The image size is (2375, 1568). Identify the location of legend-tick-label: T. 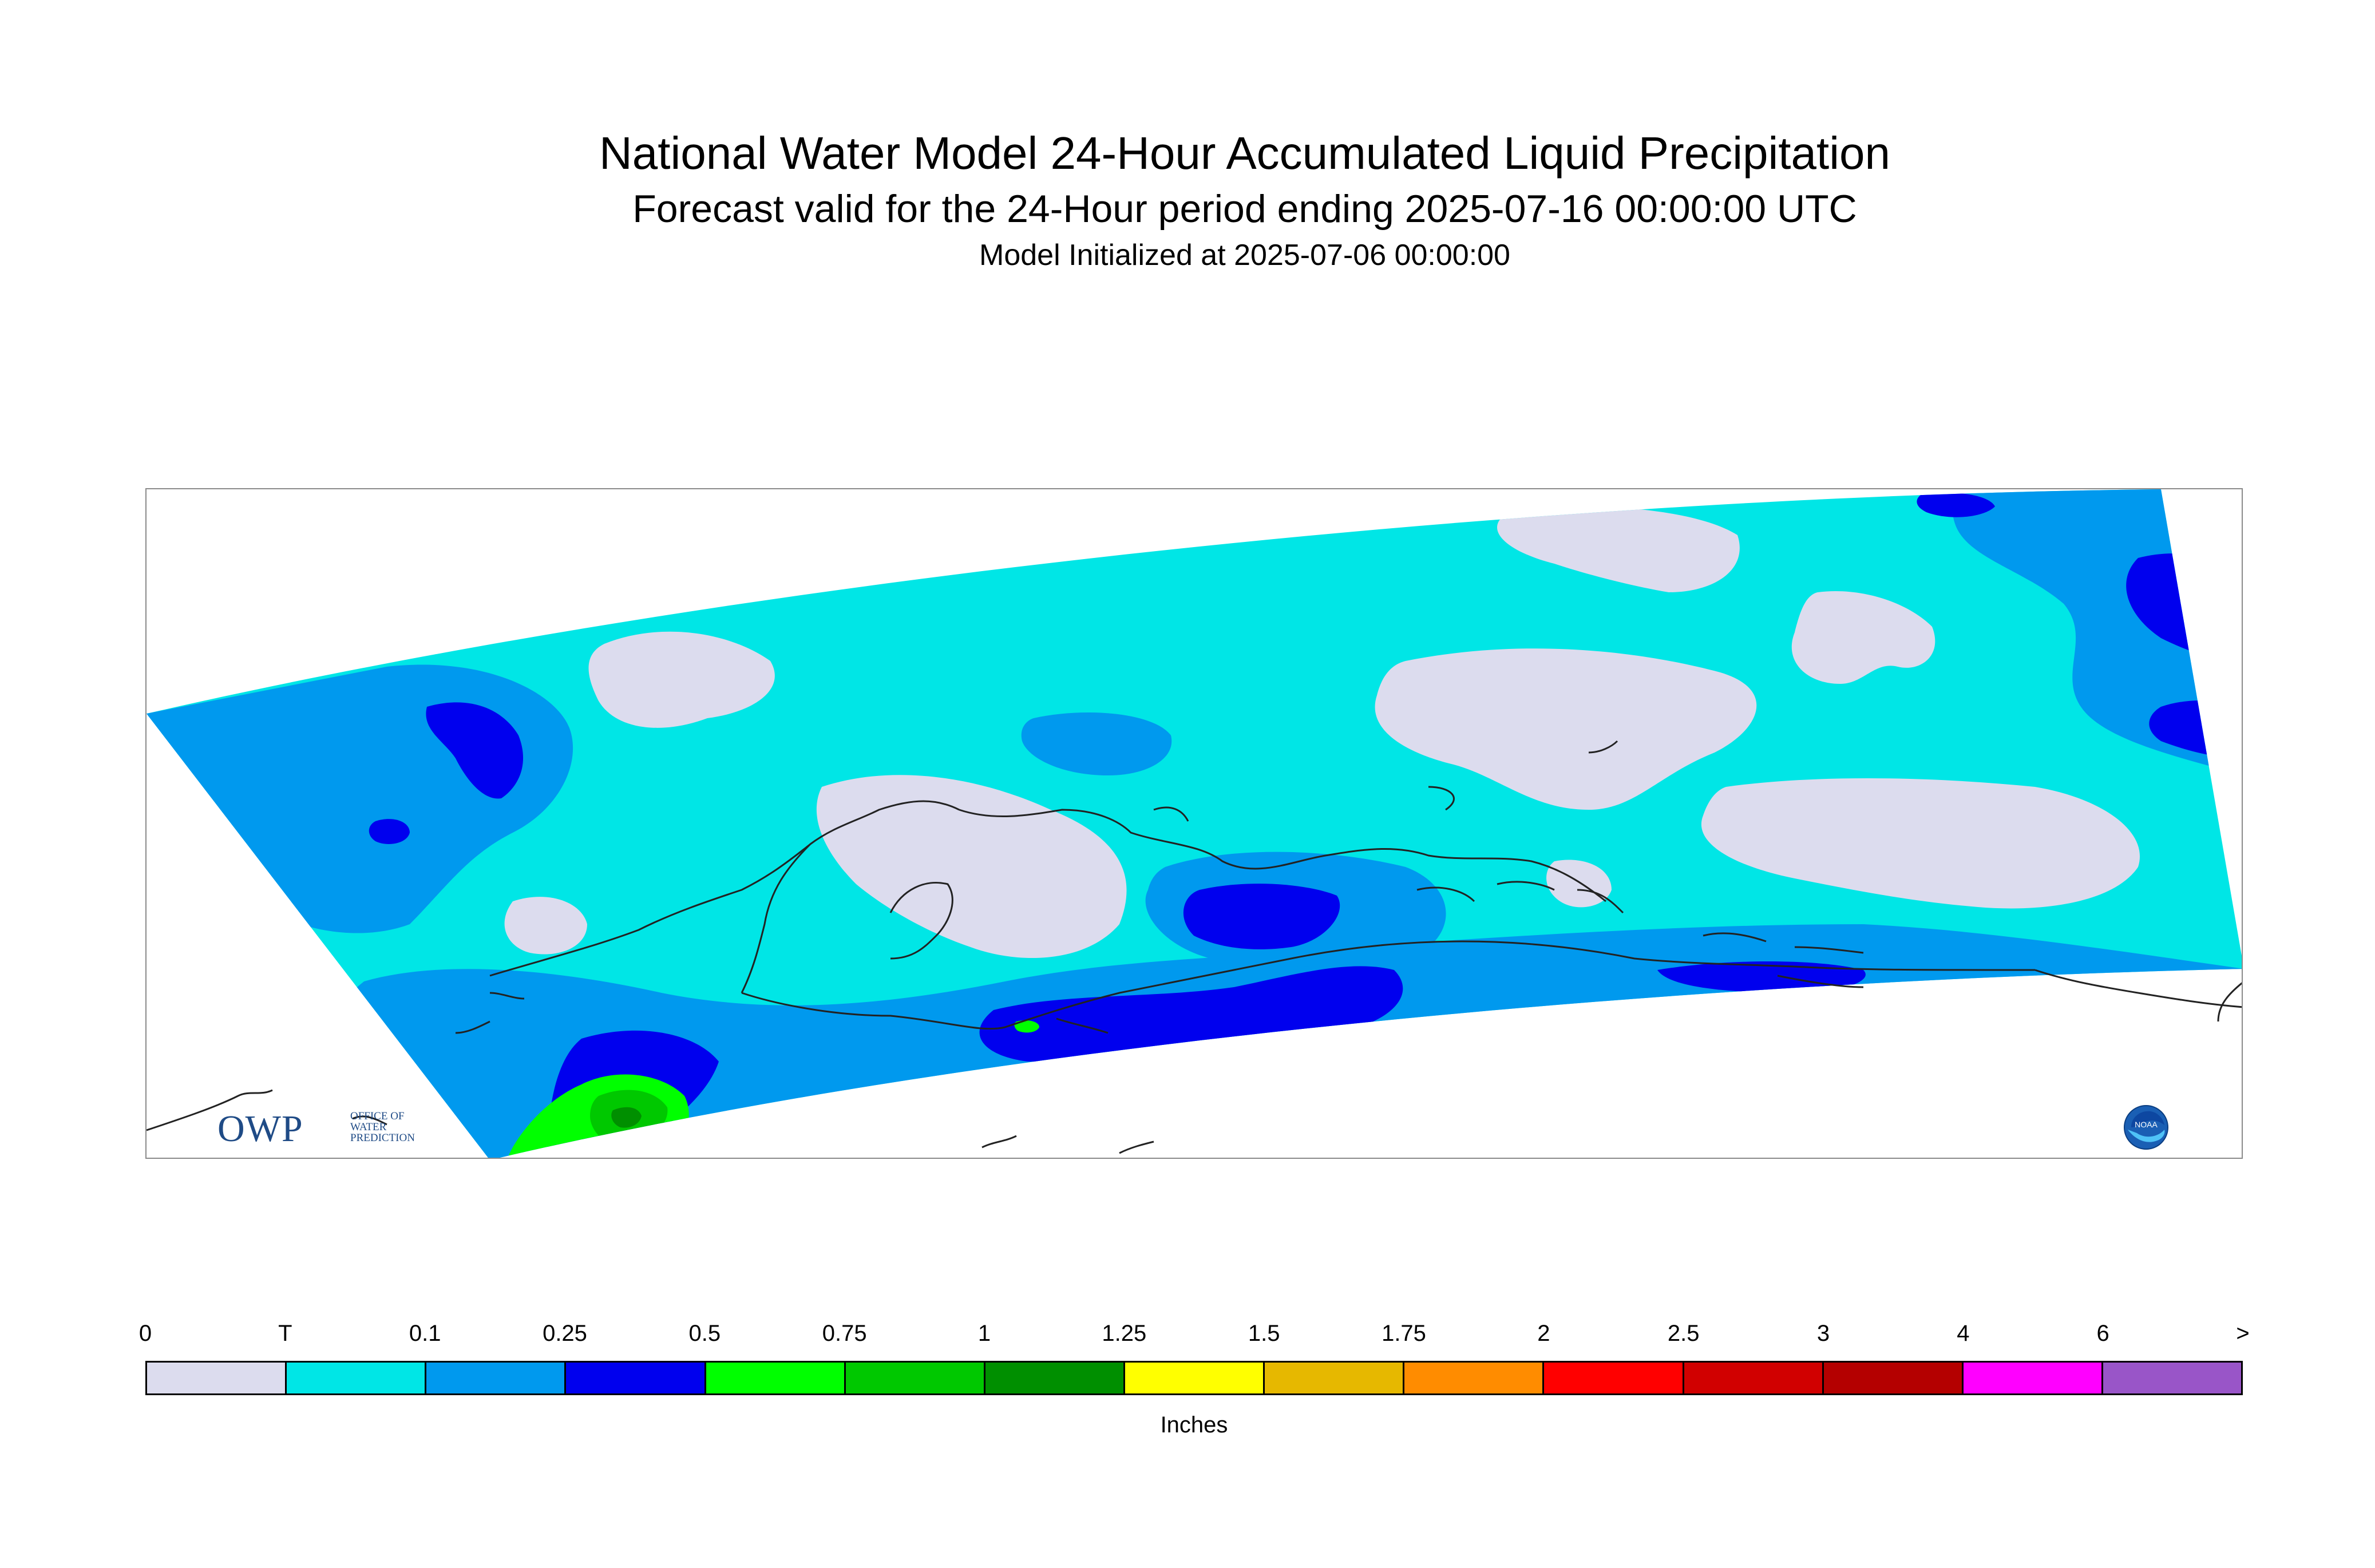
(285, 1333).